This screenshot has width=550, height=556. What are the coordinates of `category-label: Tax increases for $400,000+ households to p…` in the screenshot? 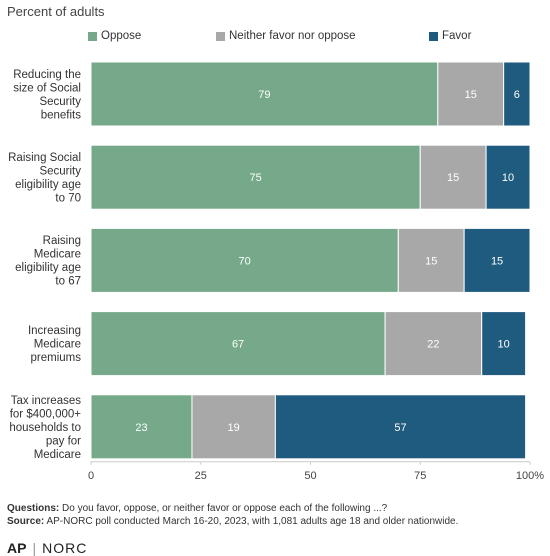 It's located at (45, 428).